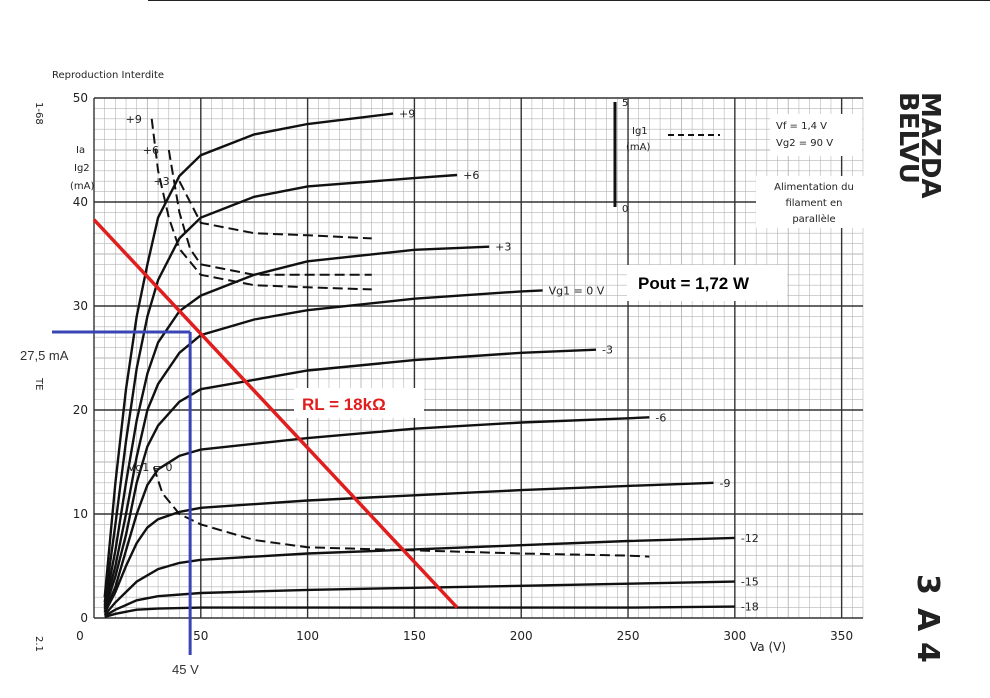 This screenshot has height=698, width=990. Describe the element at coordinates (768, 647) in the screenshot. I see `xlabel: Va (V)` at that location.